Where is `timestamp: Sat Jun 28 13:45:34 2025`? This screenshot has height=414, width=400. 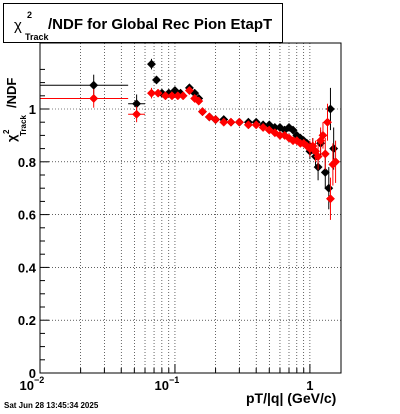
timestamp: Sat Jun 28 13:45:34 2025 is located at coordinates (51, 405).